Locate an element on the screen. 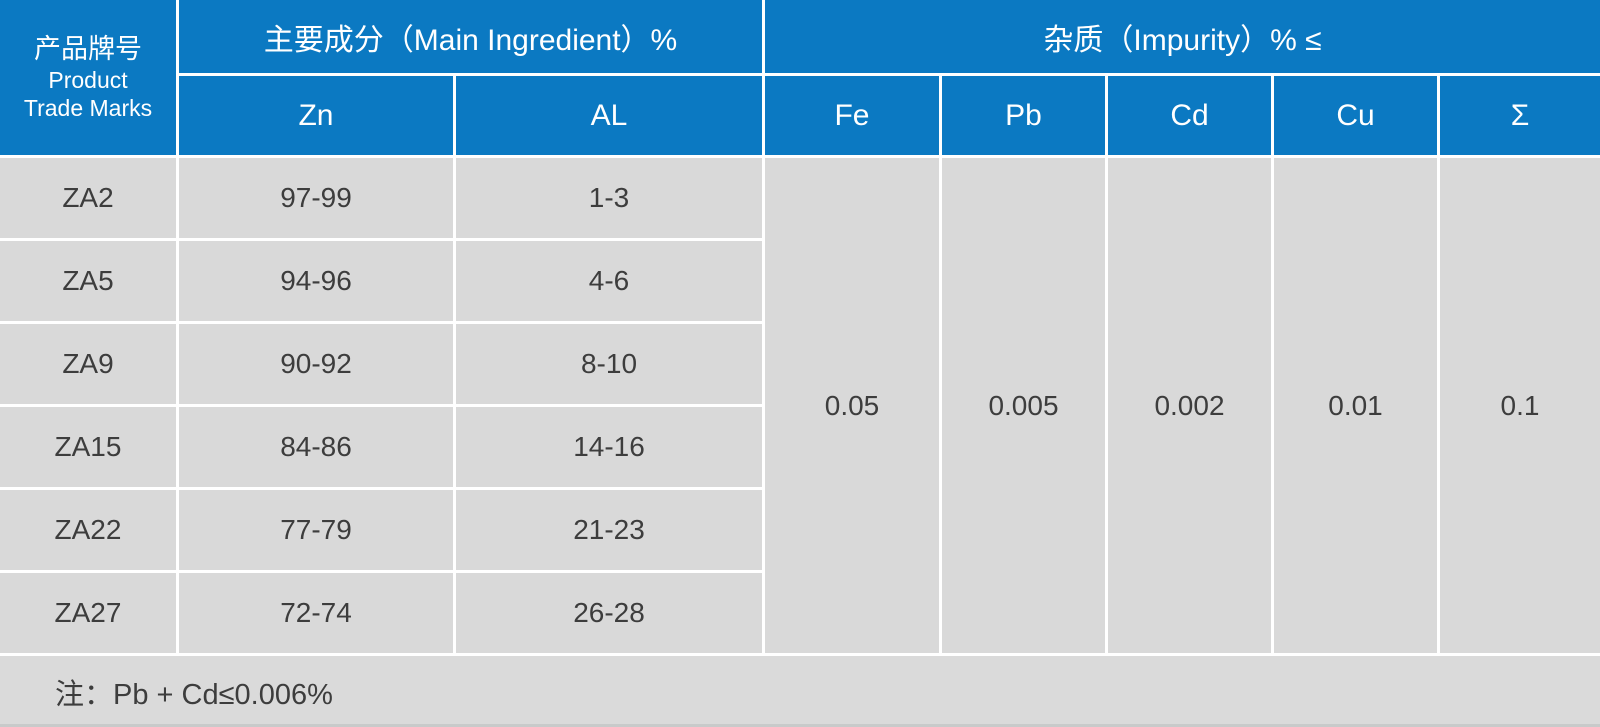 The width and height of the screenshot is (1600, 727). column-header-cd: Cd is located at coordinates (1189, 115).